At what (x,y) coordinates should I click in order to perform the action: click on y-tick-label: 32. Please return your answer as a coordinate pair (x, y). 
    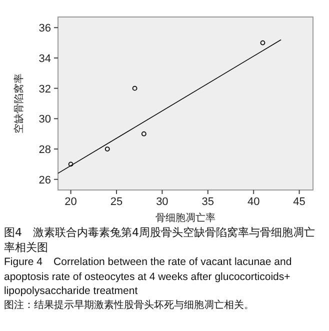
    Looking at the image, I should click on (44, 89).